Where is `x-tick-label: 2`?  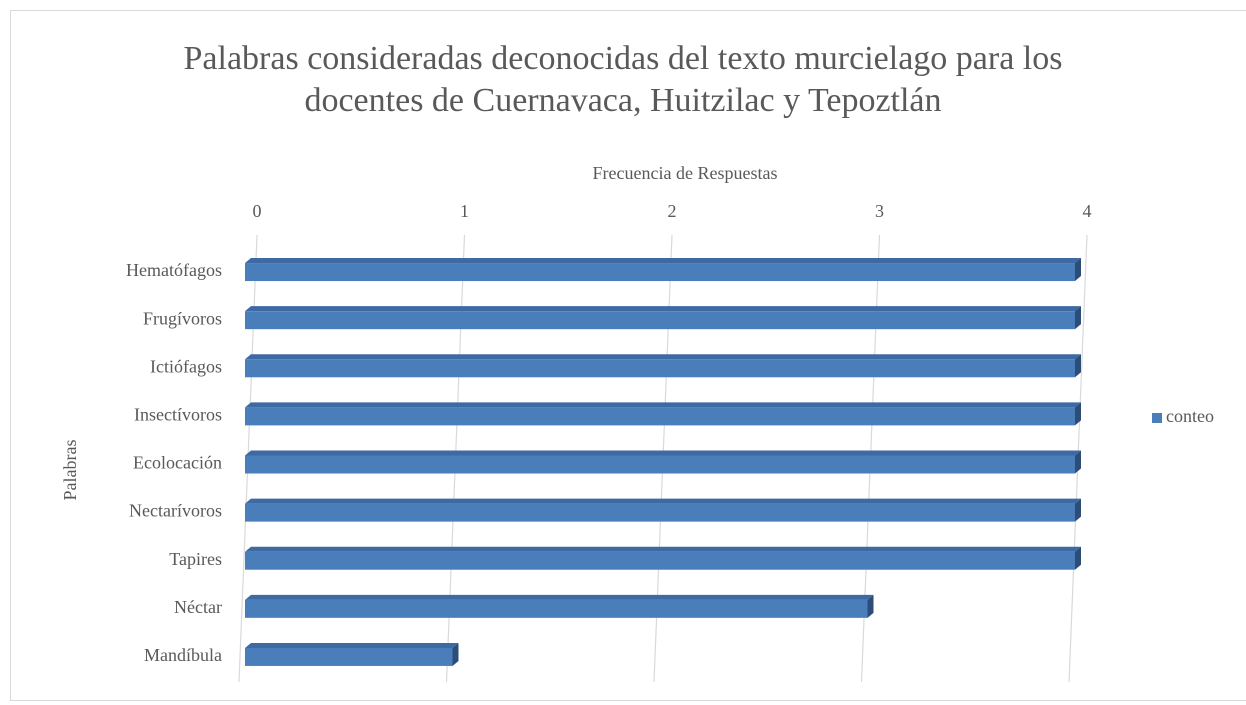
x-tick-label: 2 is located at coordinates (672, 211).